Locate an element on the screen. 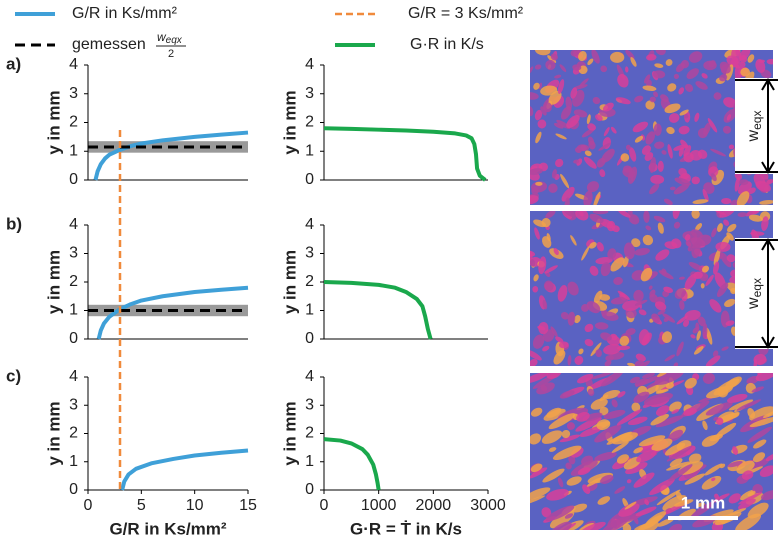  annotation-label: weqx is located at coordinates (754, 127).